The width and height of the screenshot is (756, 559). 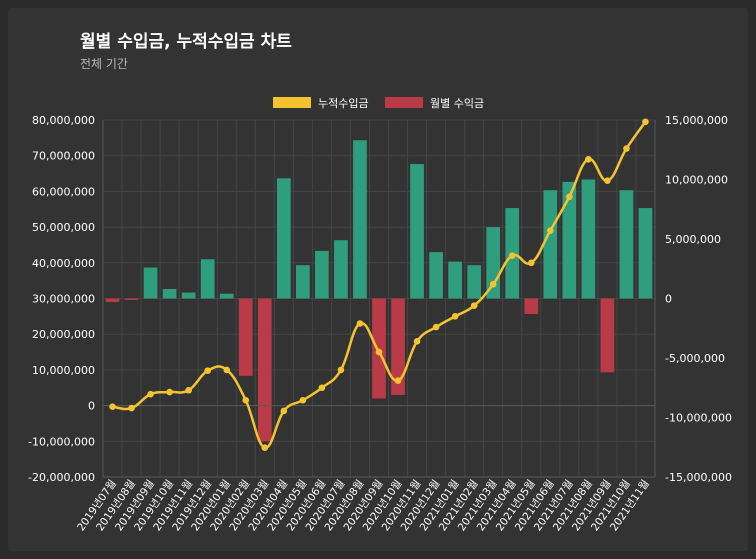 What do you see at coordinates (292, 102) in the screenshot?
I see `legend-swatch-cumulative` at bounding box center [292, 102].